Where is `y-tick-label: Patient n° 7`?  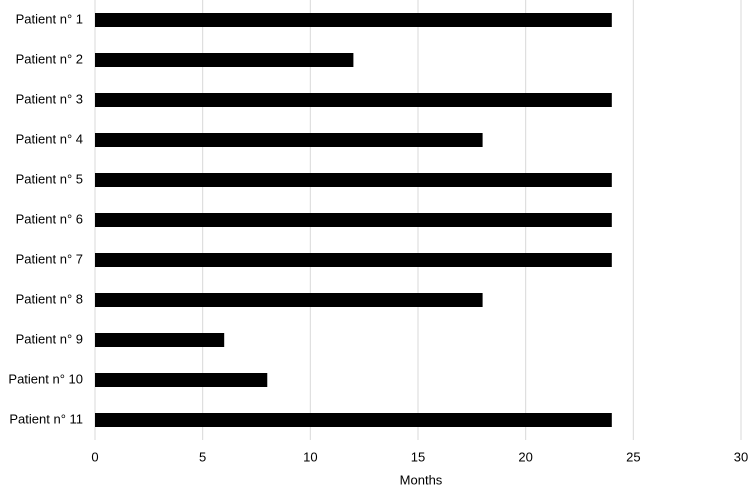
y-tick-label: Patient n° 7 is located at coordinates (49, 258).